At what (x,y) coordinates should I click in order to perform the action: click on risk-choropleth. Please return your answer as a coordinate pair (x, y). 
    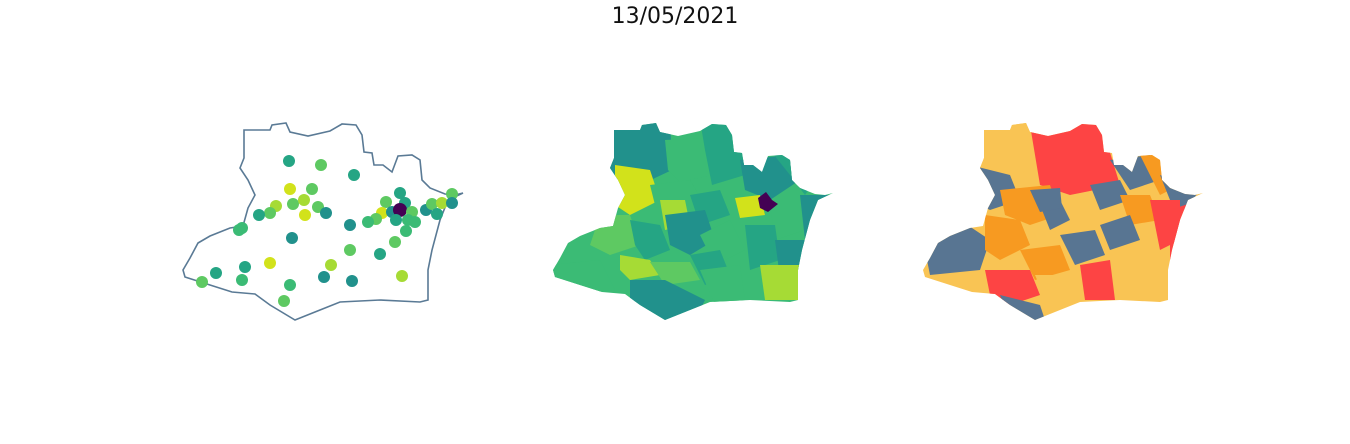
    Looking at the image, I should click on (1063, 221).